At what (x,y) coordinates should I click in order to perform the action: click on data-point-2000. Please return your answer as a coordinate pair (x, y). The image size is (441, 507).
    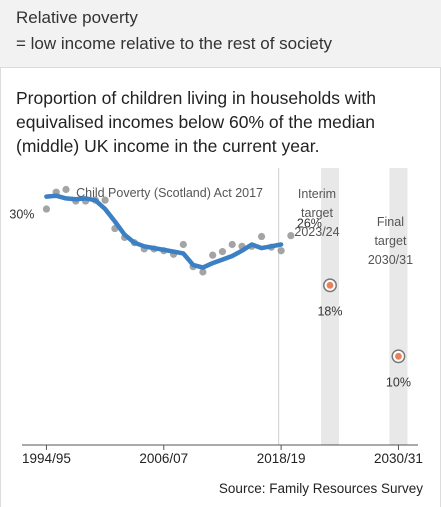
    Looking at the image, I should click on (105, 200).